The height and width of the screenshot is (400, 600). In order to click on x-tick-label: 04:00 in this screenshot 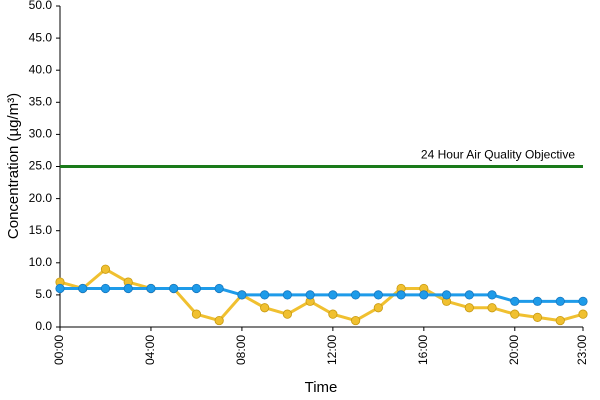, I will do `click(150, 350)`.